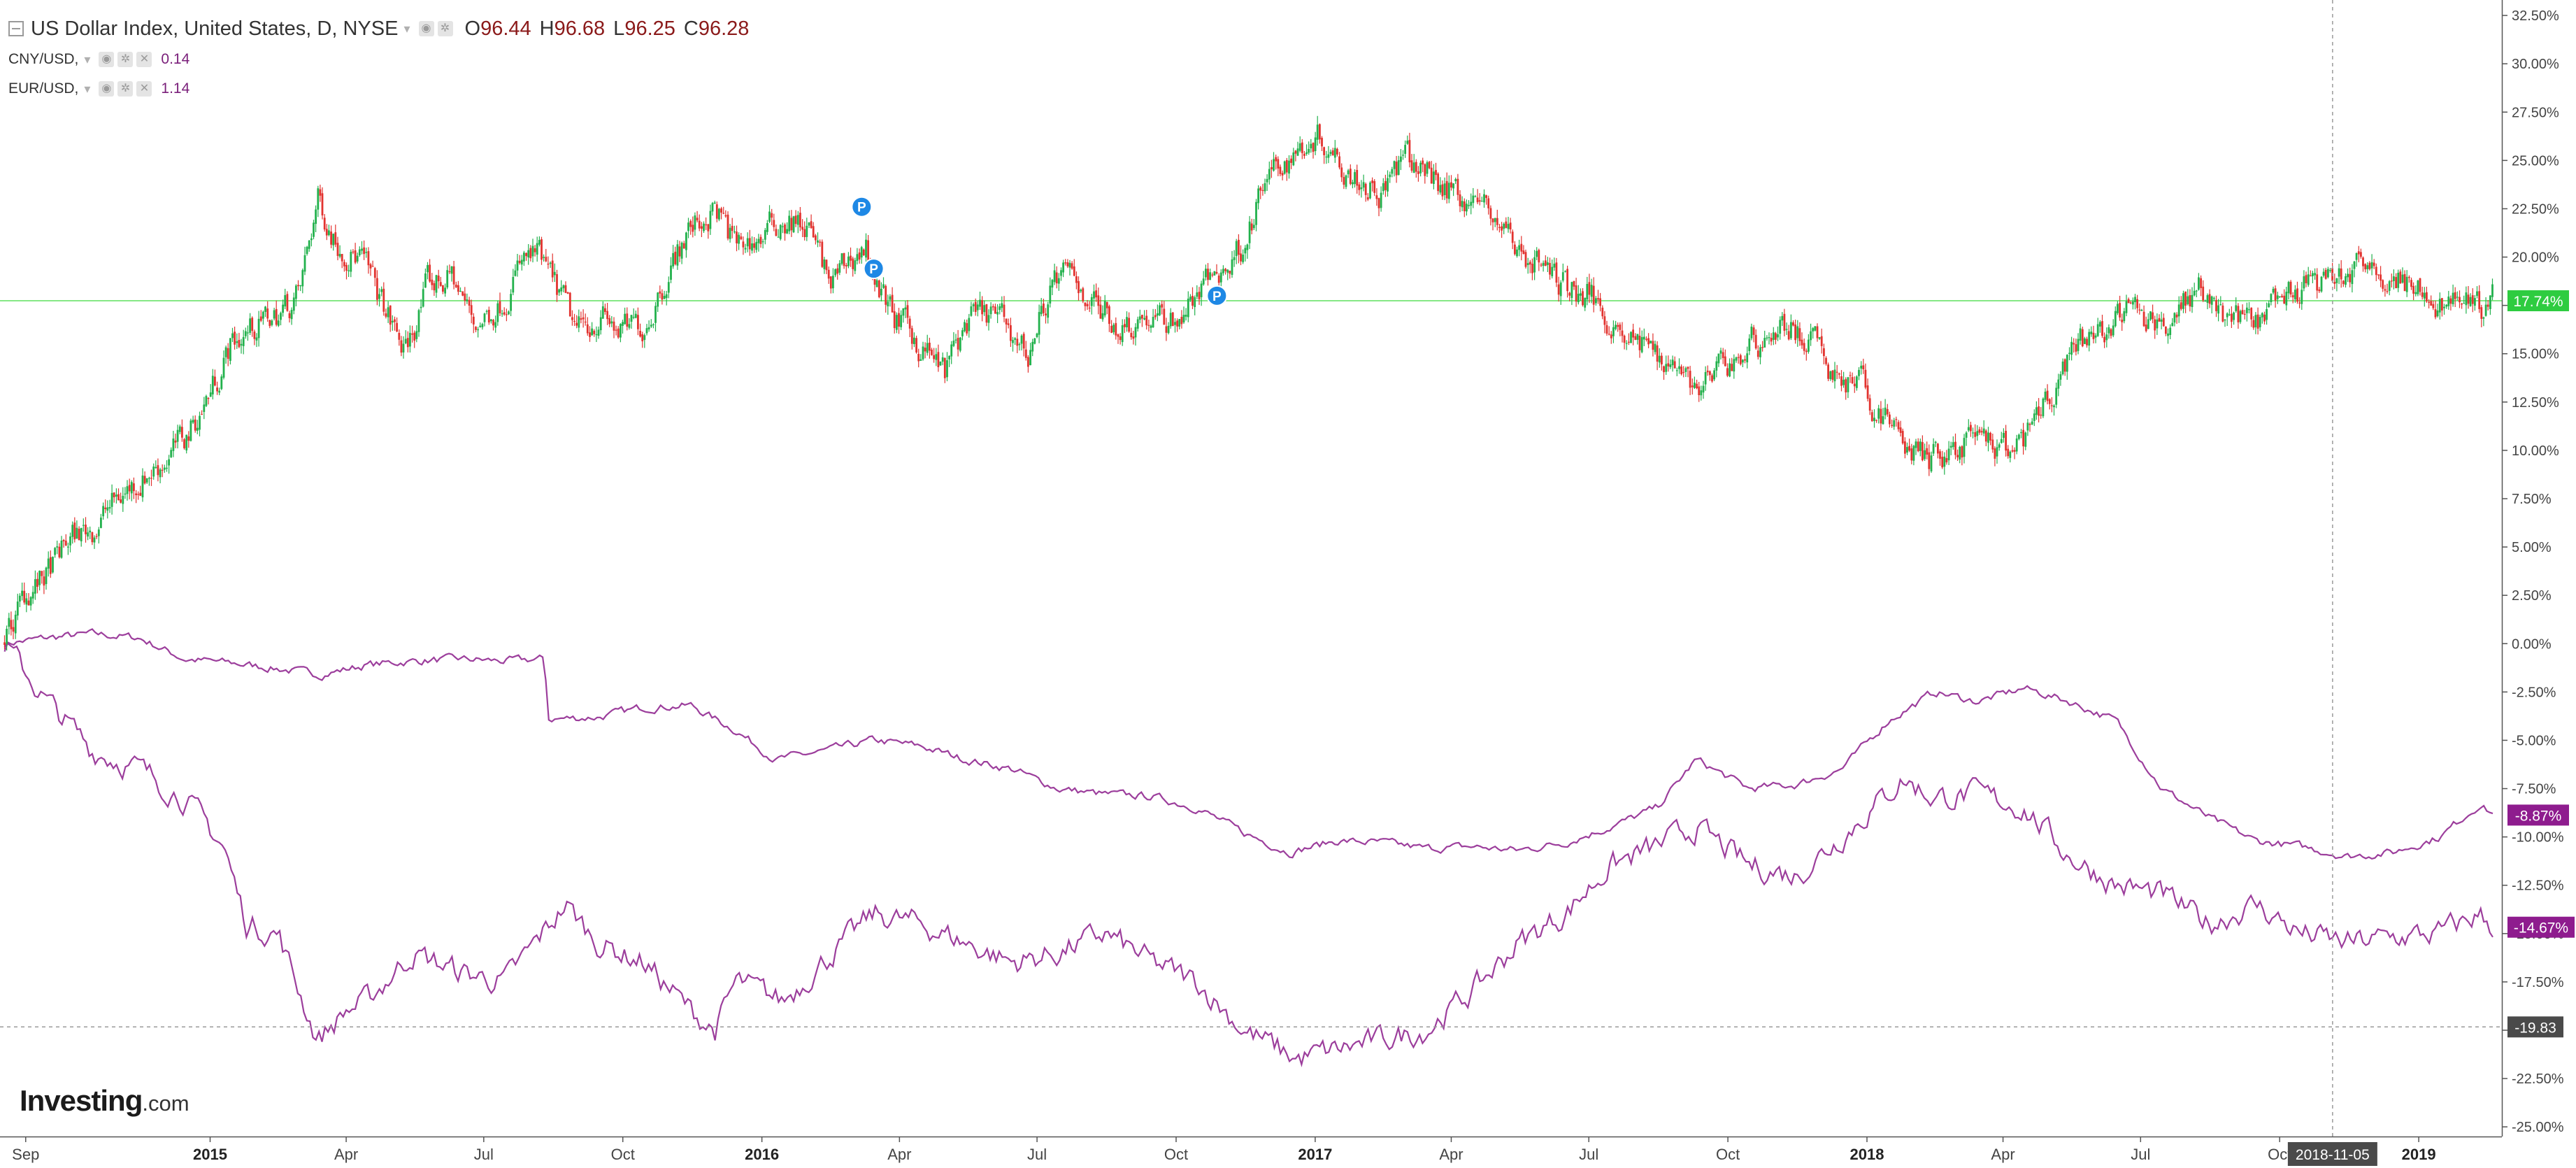  What do you see at coordinates (762, 1155) in the screenshot?
I see `x-tick-label: 2016` at bounding box center [762, 1155].